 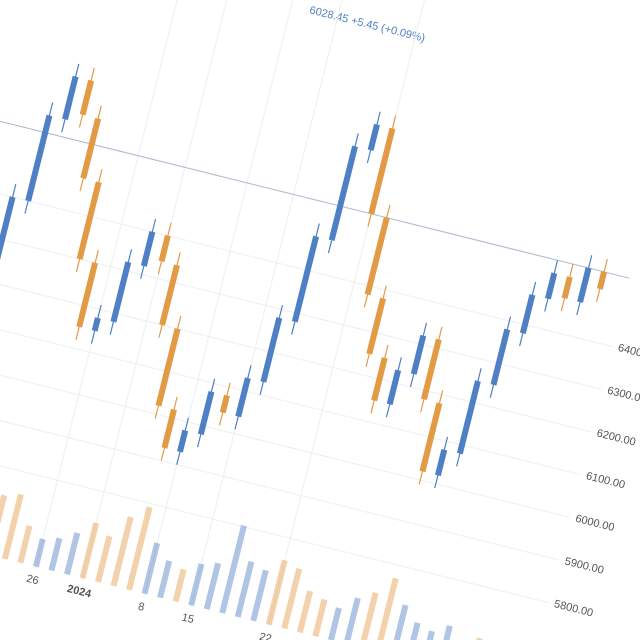 I want to click on x-tick-label: 22, so click(x=265, y=635).